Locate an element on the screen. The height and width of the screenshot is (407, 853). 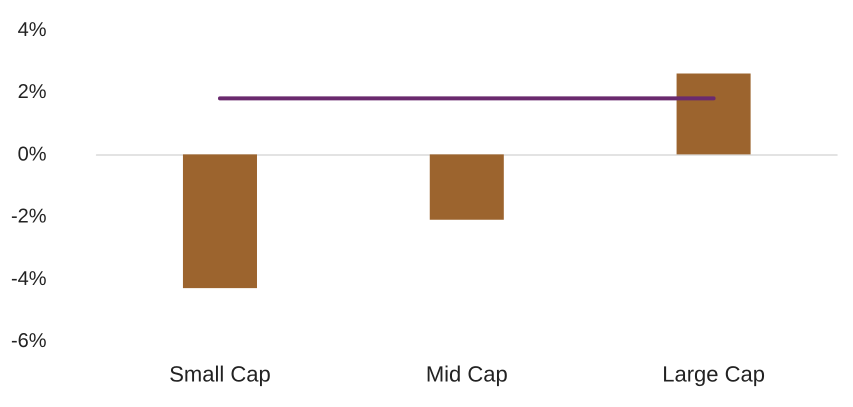
y-tick-label: -2% is located at coordinates (28, 217).